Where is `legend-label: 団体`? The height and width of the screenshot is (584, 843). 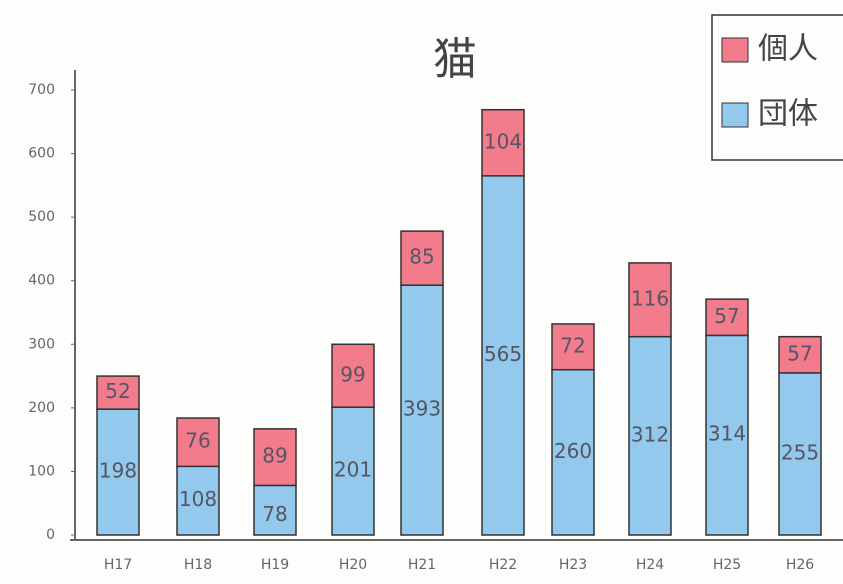 legend-label: 団体 is located at coordinates (788, 114).